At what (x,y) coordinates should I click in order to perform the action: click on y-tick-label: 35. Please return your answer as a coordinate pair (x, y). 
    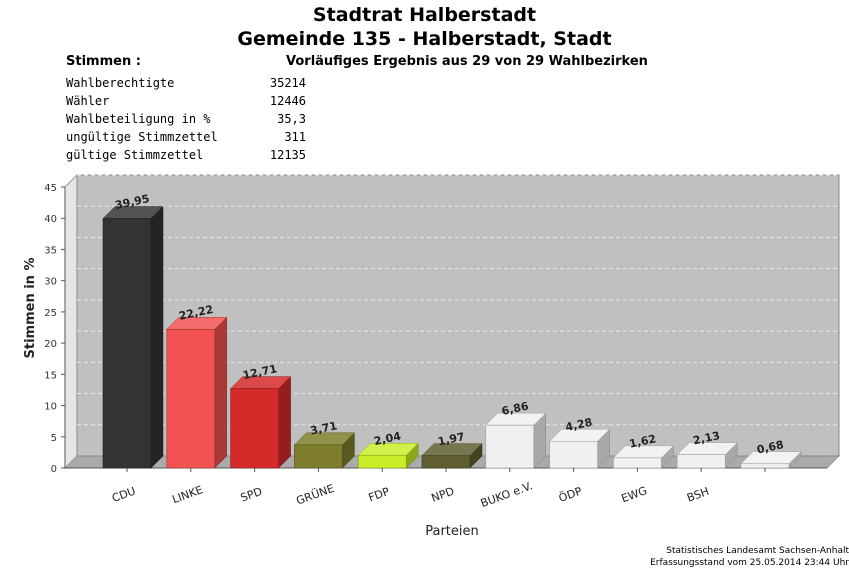
    Looking at the image, I should click on (50, 250).